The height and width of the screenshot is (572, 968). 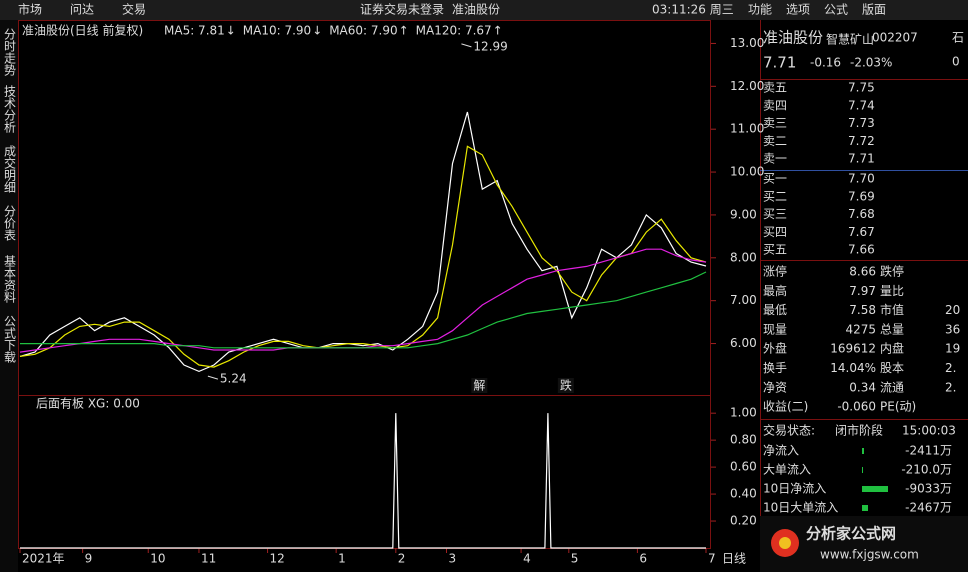 I want to click on y-tick-label: 0.40, so click(x=743, y=494).